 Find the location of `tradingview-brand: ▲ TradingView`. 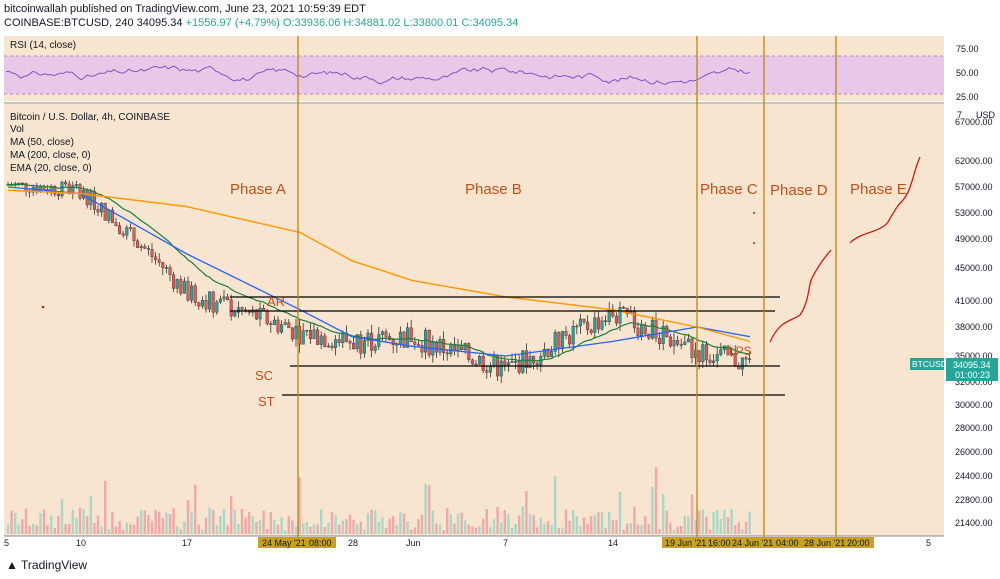

tradingview-brand: ▲ TradingView is located at coordinates (46, 565).